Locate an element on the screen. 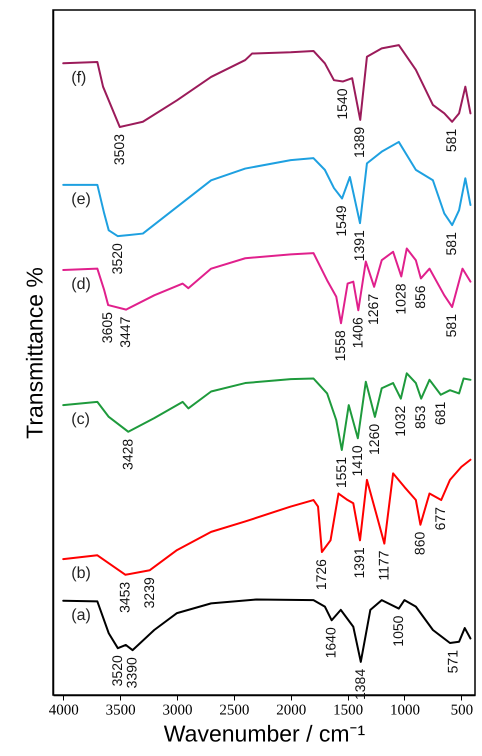 This screenshot has height=756, width=482. series-label: (e) is located at coordinates (81, 199).